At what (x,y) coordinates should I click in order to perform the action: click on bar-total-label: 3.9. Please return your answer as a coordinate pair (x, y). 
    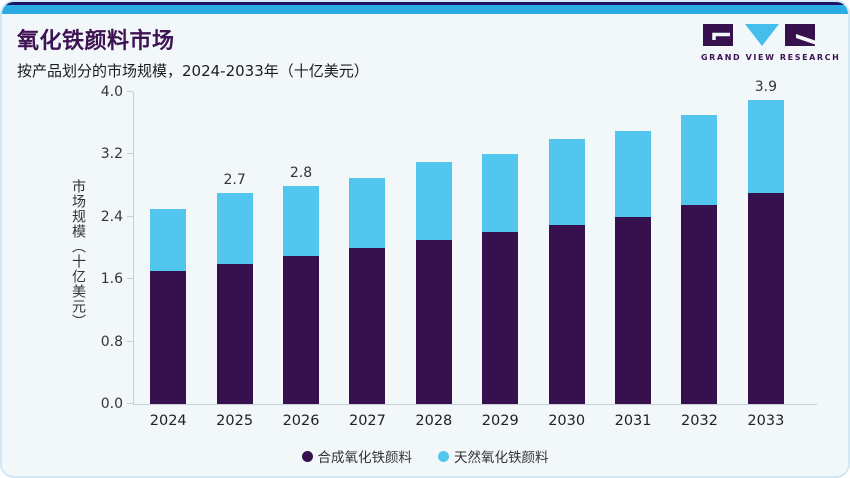
    Looking at the image, I should click on (765, 86).